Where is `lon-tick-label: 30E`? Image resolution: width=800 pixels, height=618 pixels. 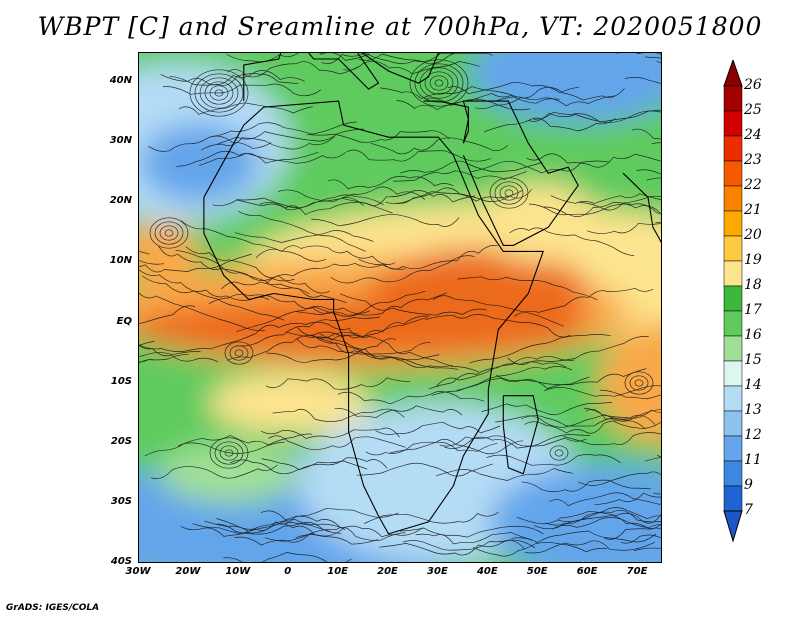
lon-tick-label: 30E is located at coordinates (437, 571).